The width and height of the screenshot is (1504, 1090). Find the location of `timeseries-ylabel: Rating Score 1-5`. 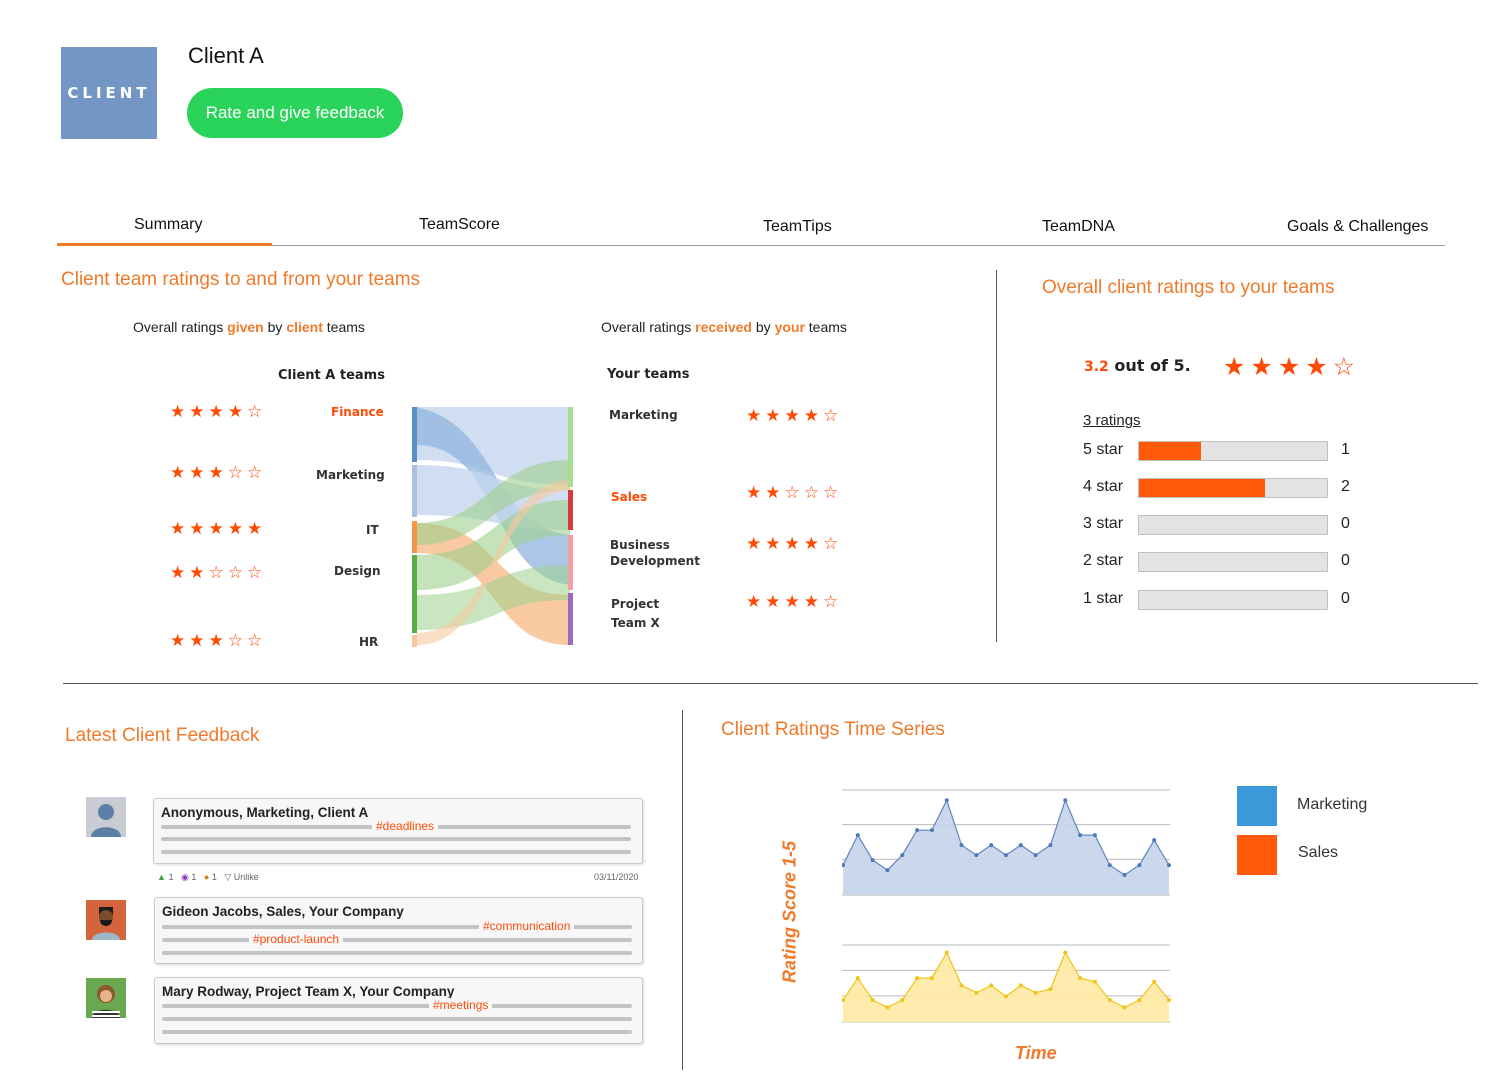

timeseries-ylabel: Rating Score 1-5 is located at coordinates (789, 912).